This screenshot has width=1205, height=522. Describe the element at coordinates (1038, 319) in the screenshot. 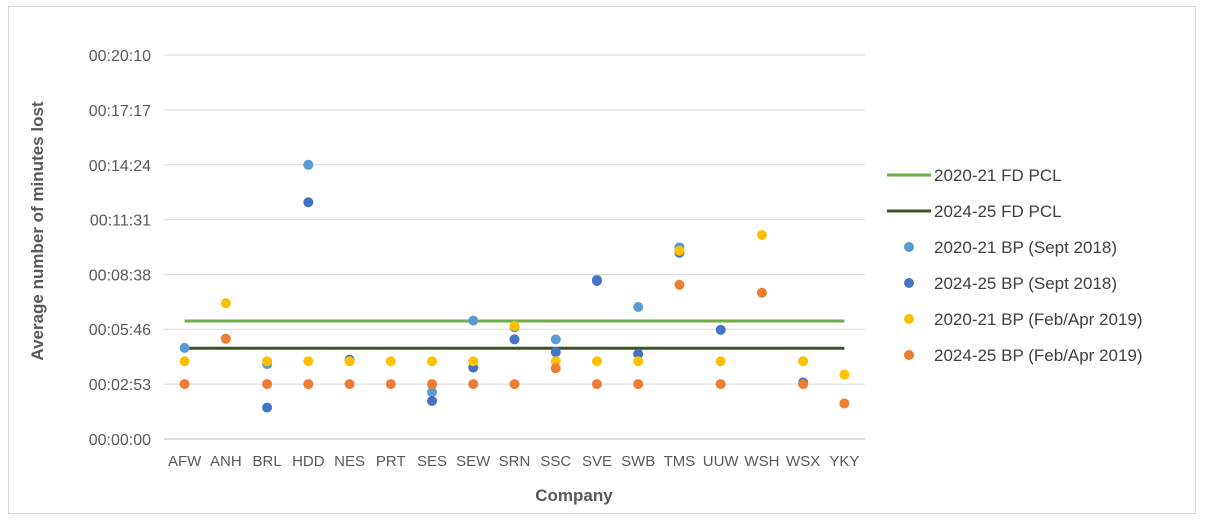

I see `legend-label: 2020-21 BP (Feb/Apr 2019)` at that location.